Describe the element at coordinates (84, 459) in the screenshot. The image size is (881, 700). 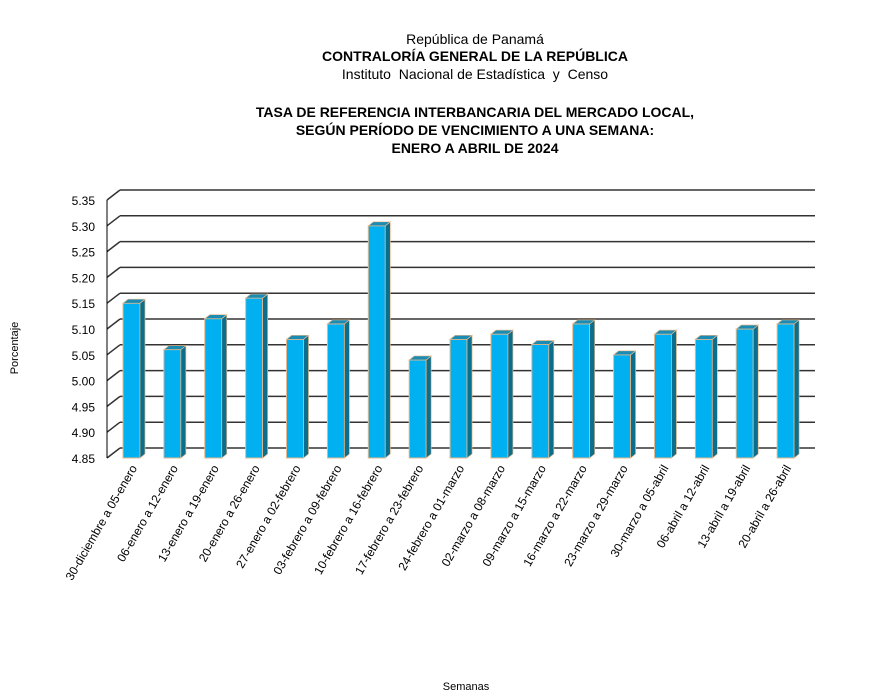
I see `y-tick-label: 4.85` at that location.